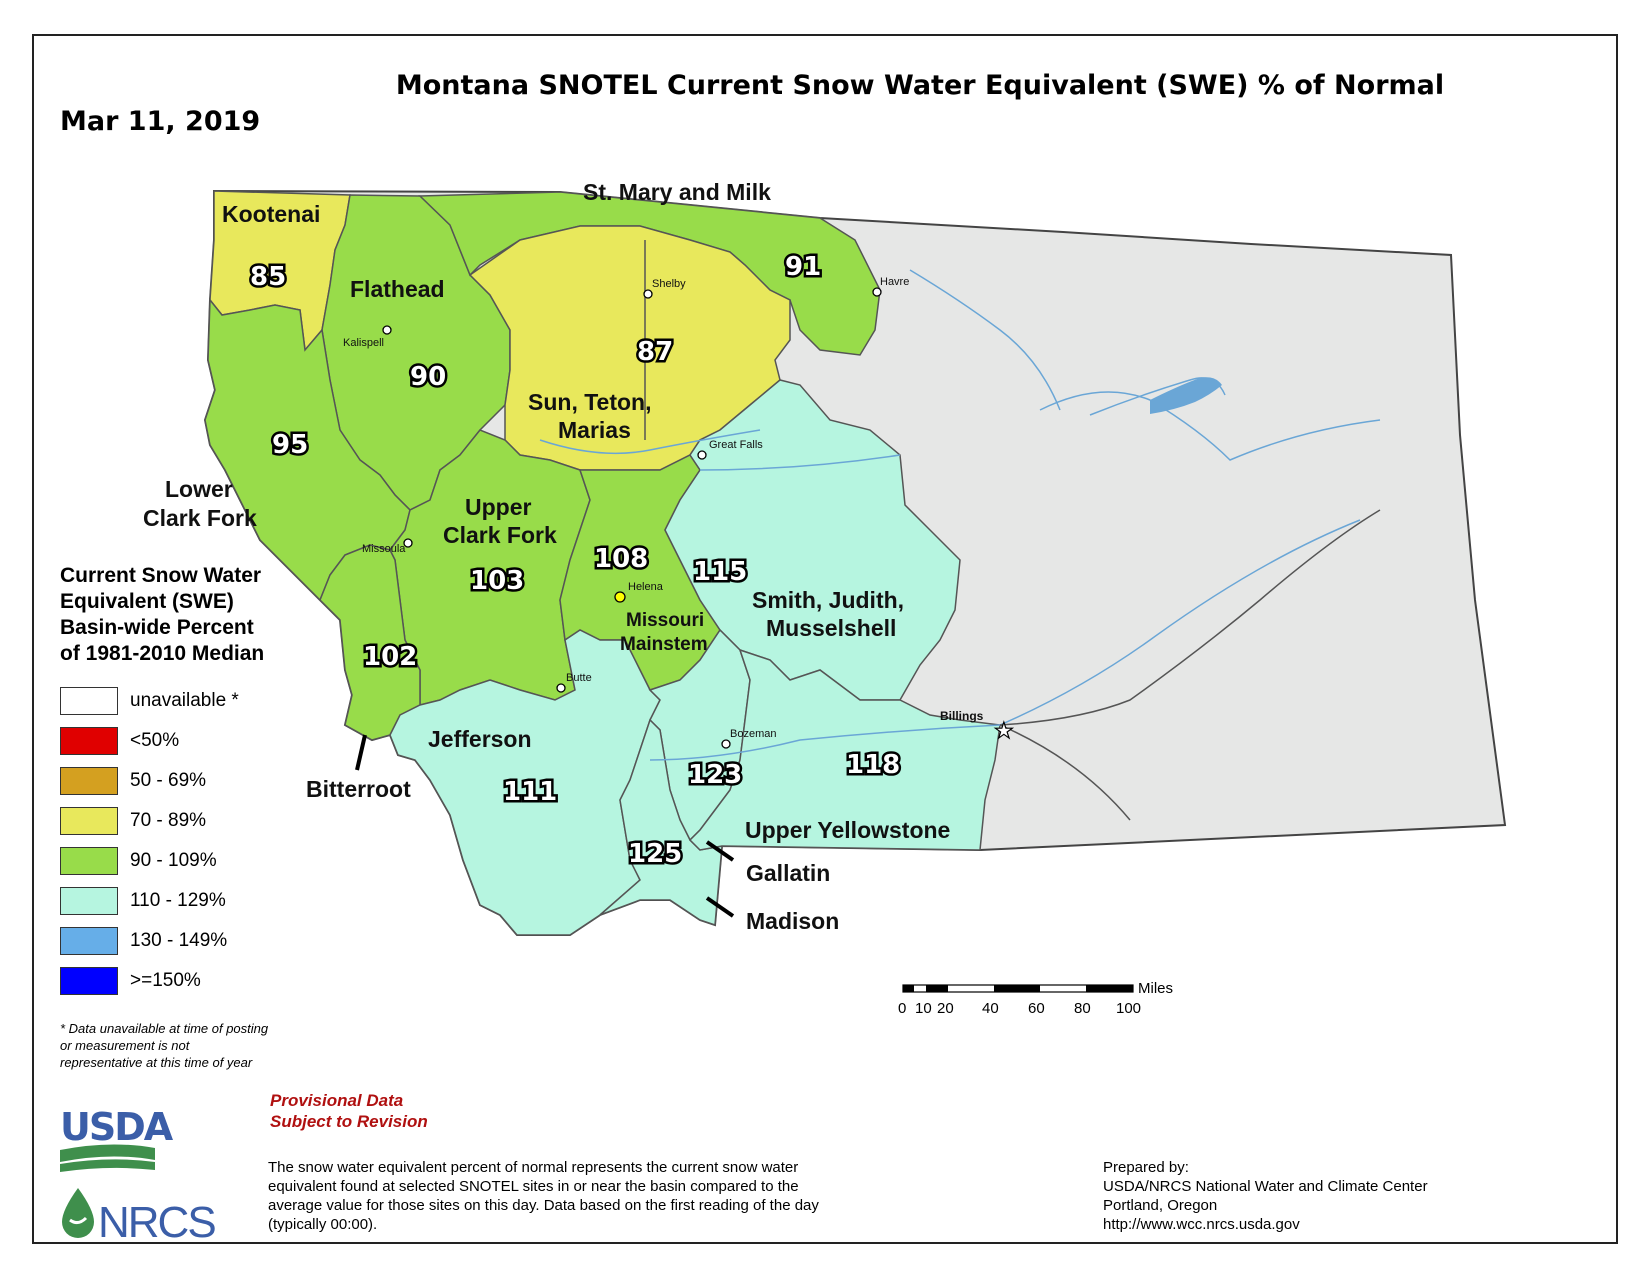 Image resolution: width=1650 pixels, height=1275 pixels. What do you see at coordinates (200, 518) in the screenshot?
I see `label-lower-clark-fork-2: Clark Fork` at bounding box center [200, 518].